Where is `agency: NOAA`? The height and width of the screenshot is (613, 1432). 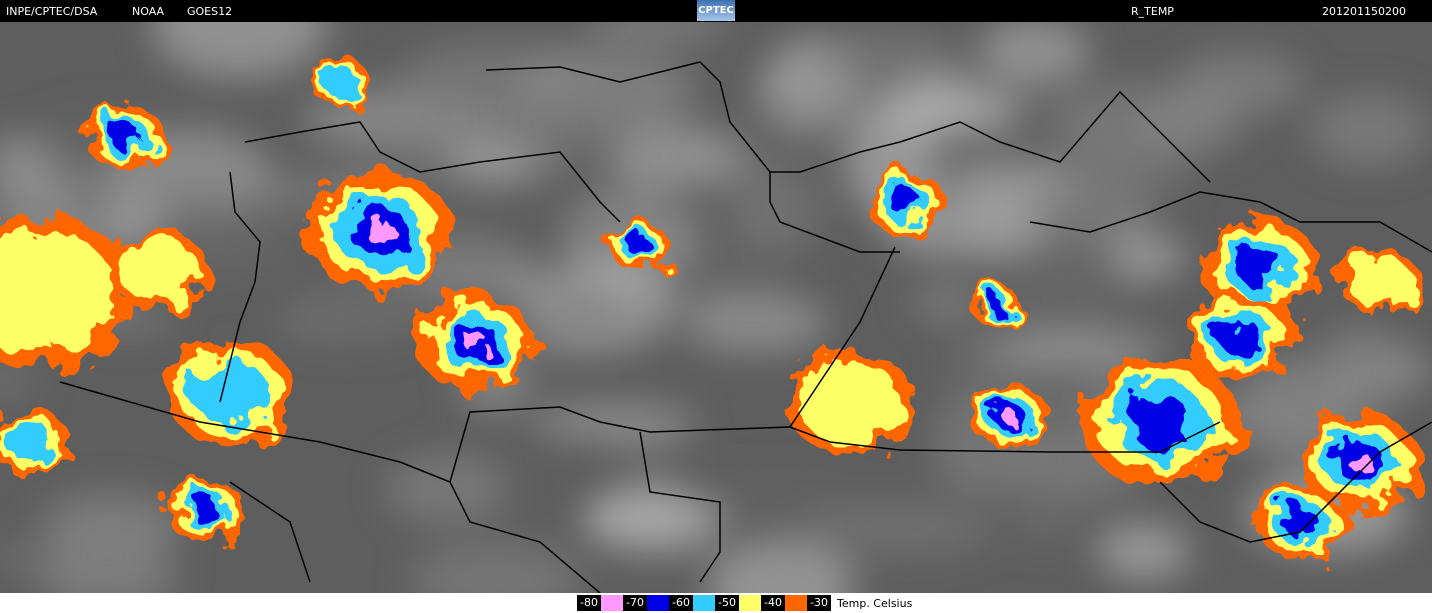 agency: NOAA is located at coordinates (148, 11).